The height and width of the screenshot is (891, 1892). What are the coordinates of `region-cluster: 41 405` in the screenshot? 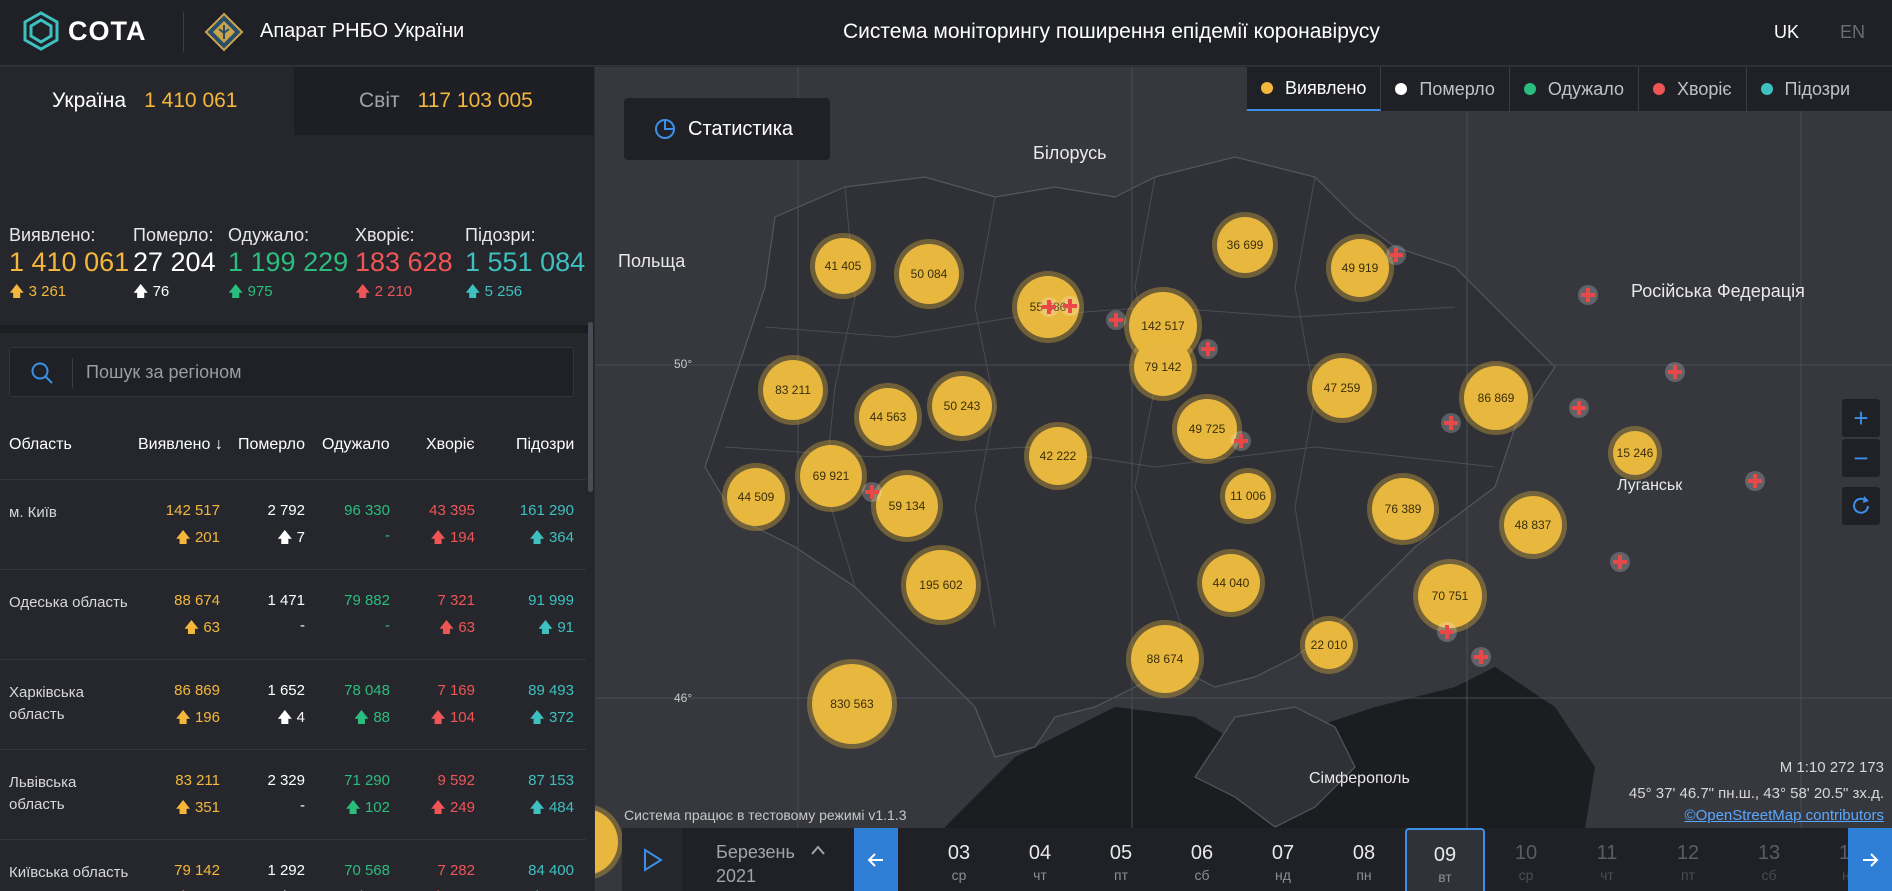 It's located at (843, 266).